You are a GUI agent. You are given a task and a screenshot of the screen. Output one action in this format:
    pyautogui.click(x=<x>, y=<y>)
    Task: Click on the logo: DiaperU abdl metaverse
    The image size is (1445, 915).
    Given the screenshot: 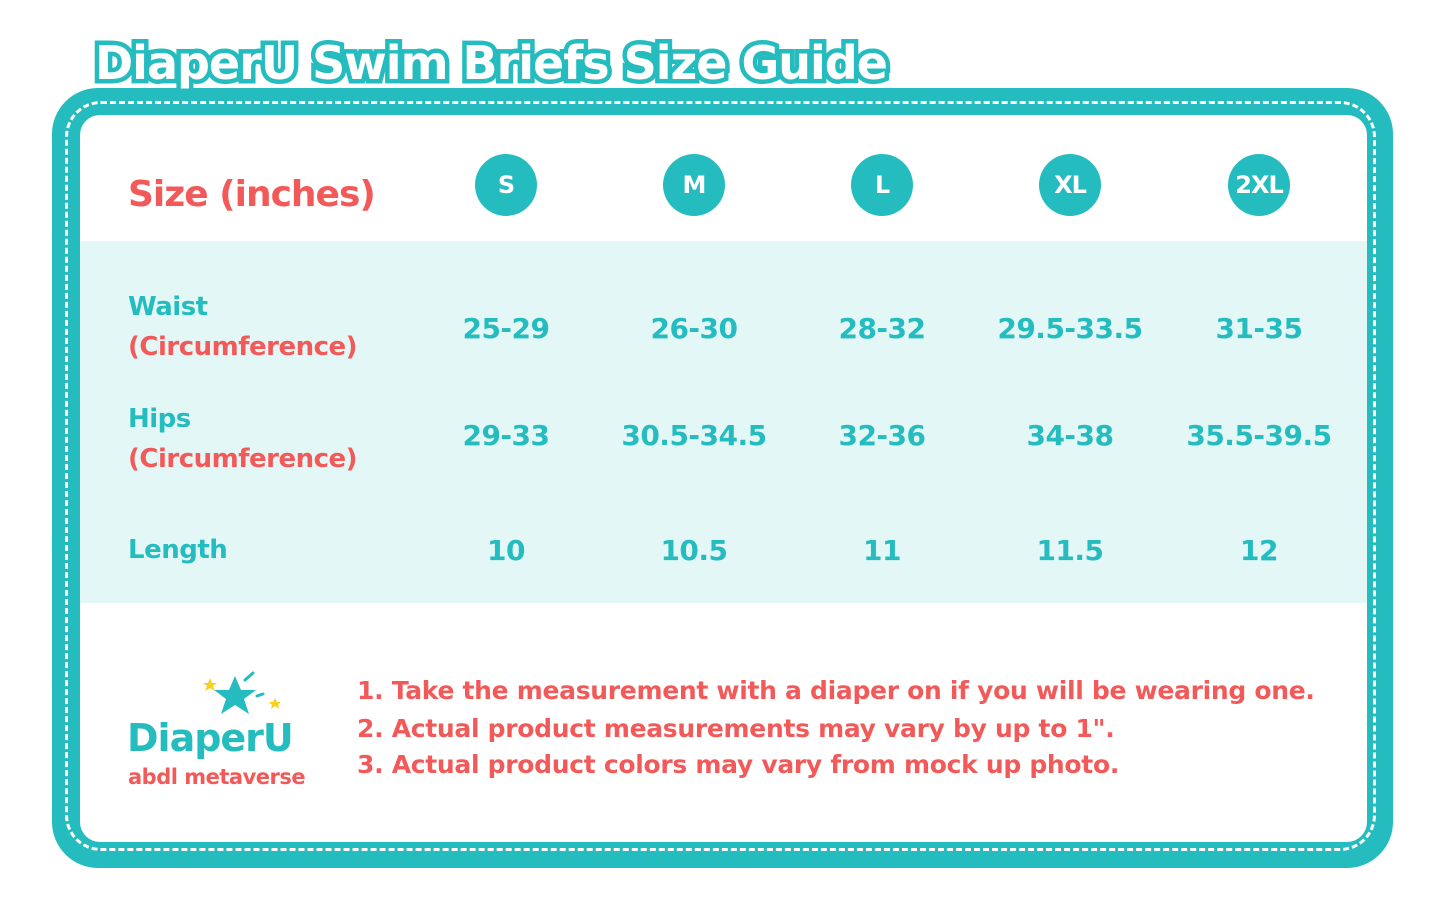 What is the action you would take?
    pyautogui.click(x=222, y=730)
    